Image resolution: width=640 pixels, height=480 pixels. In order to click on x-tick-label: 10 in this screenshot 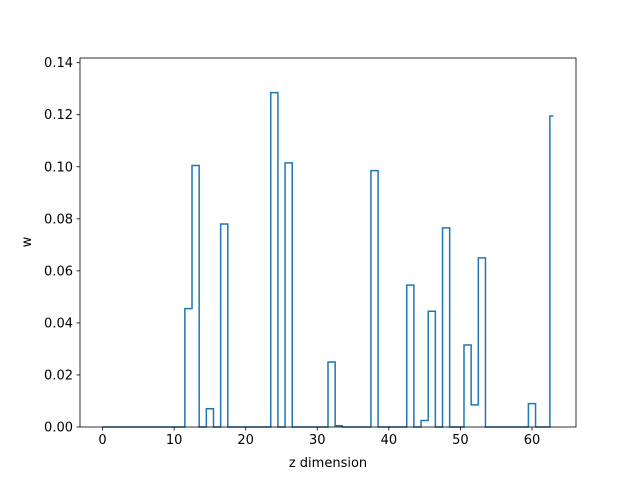, I will do `click(174, 440)`.